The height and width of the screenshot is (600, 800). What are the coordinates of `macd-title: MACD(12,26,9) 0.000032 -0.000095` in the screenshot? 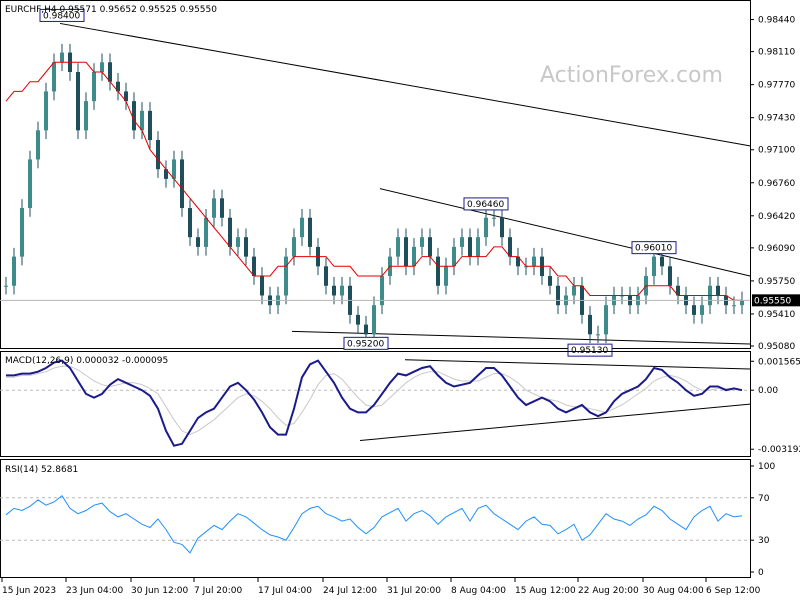 It's located at (86, 361).